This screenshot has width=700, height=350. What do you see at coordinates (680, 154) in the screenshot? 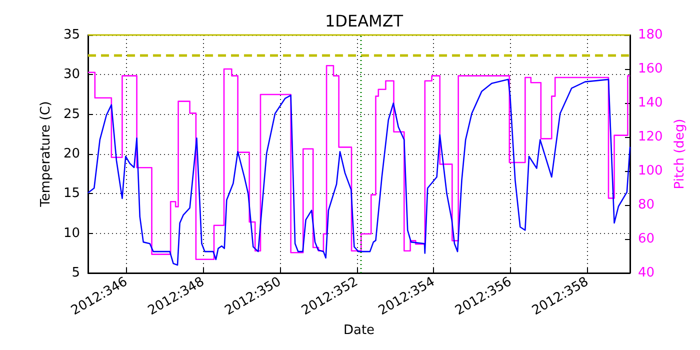
I see `y2-axis-title: Pitch (deg)` at bounding box center [680, 154].